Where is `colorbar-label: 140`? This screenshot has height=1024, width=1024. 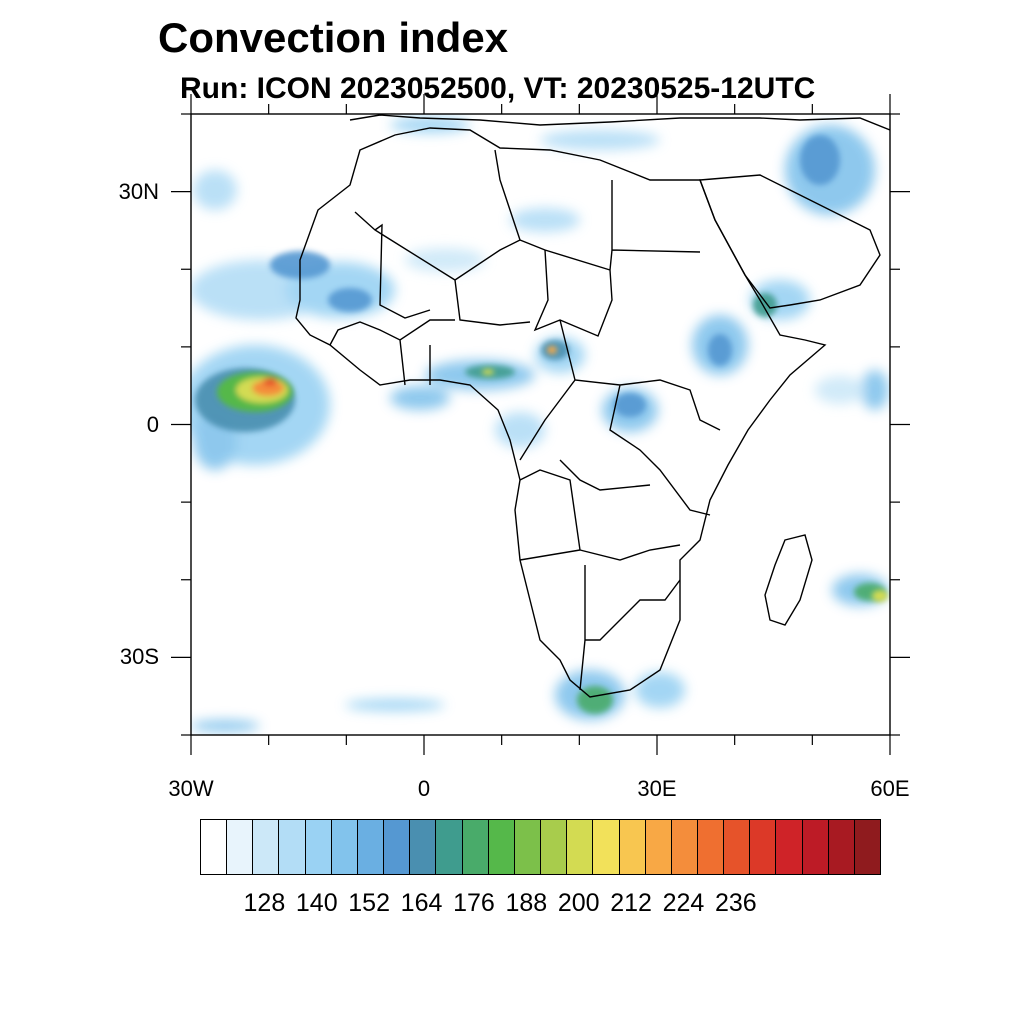 colorbar-label: 140 is located at coordinates (316, 903).